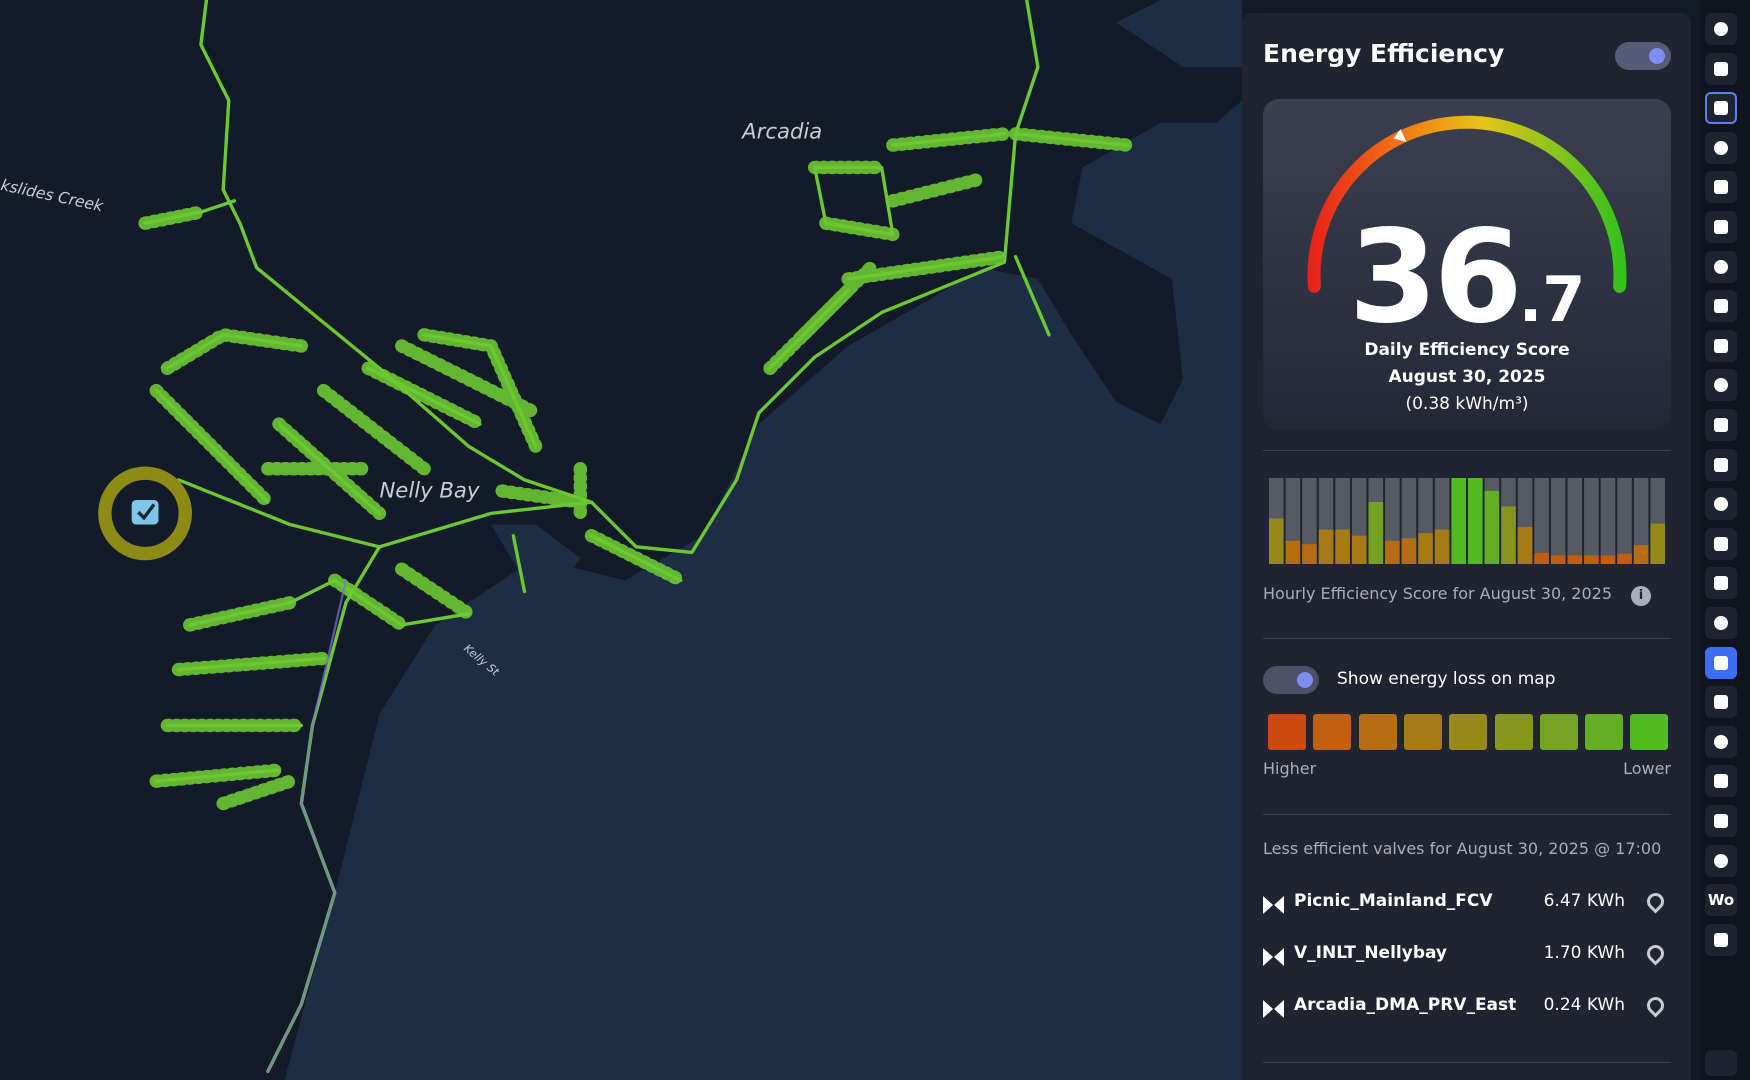 The height and width of the screenshot is (1080, 1750). What do you see at coordinates (1291, 680) in the screenshot?
I see `energy-loss-toggle` at bounding box center [1291, 680].